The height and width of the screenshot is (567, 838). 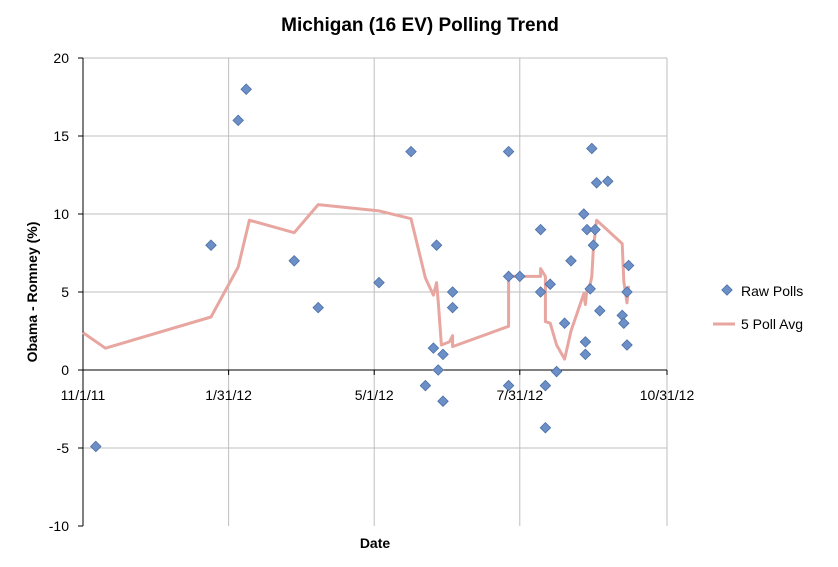 What do you see at coordinates (63, 448) in the screenshot?
I see `y-tick-label: -5` at bounding box center [63, 448].